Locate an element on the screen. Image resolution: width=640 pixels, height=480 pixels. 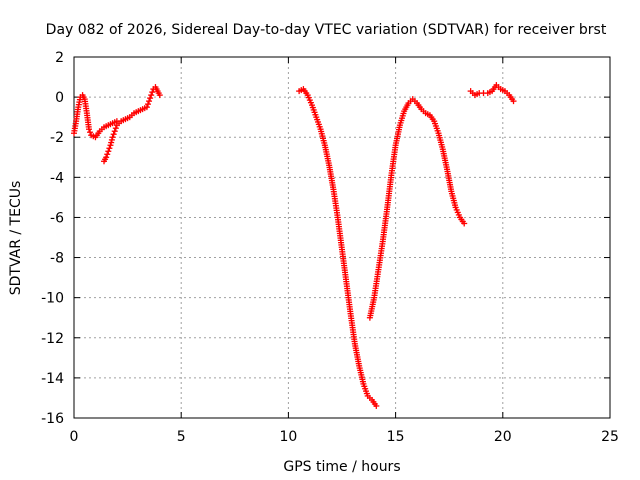
y-tick-label: -12 is located at coordinates (52, 339).